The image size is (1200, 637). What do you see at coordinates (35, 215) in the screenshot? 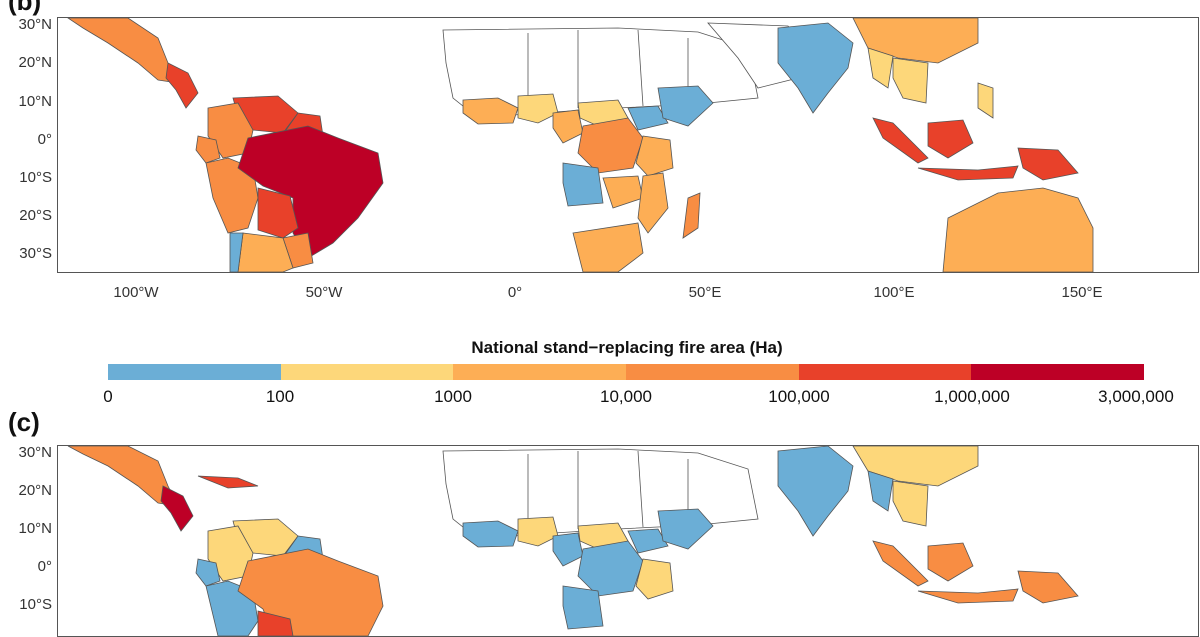
I see `lat-label-20s: 20°S` at bounding box center [35, 215].